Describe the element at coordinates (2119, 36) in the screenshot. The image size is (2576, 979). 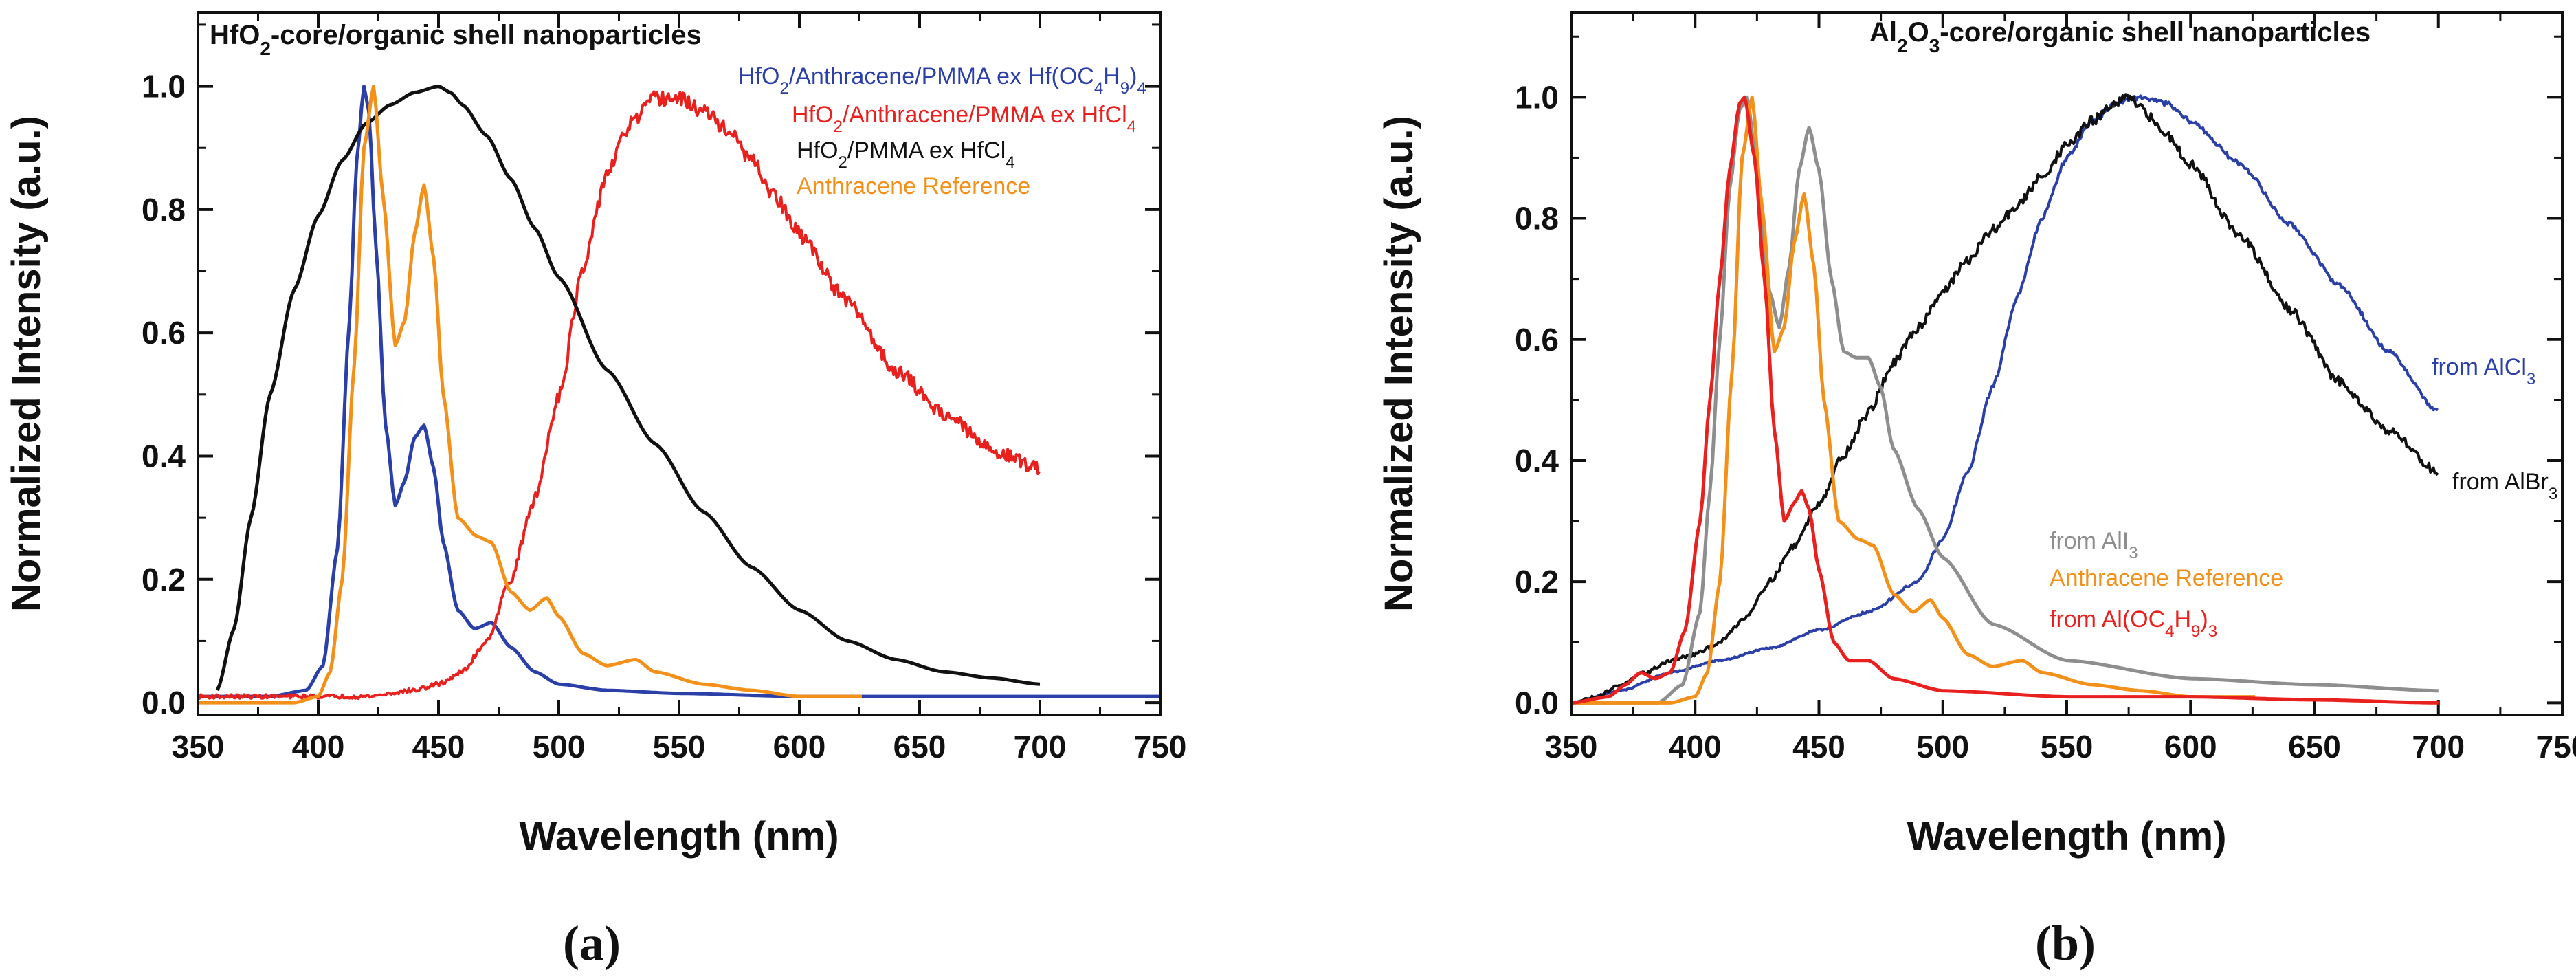
I see `chart-title: Al2O3-core/organic shell nanoparticles` at that location.